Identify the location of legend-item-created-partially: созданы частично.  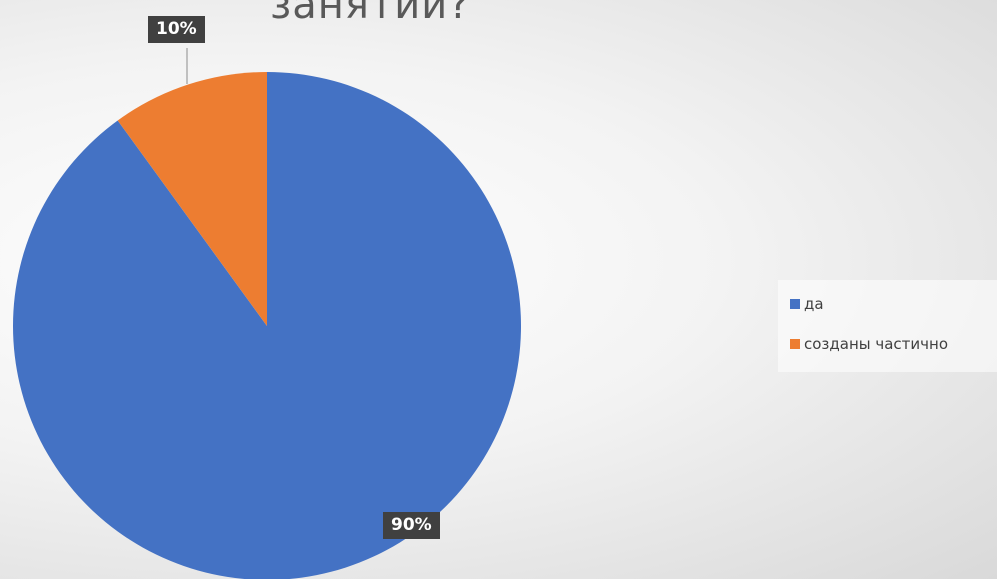
(869, 344).